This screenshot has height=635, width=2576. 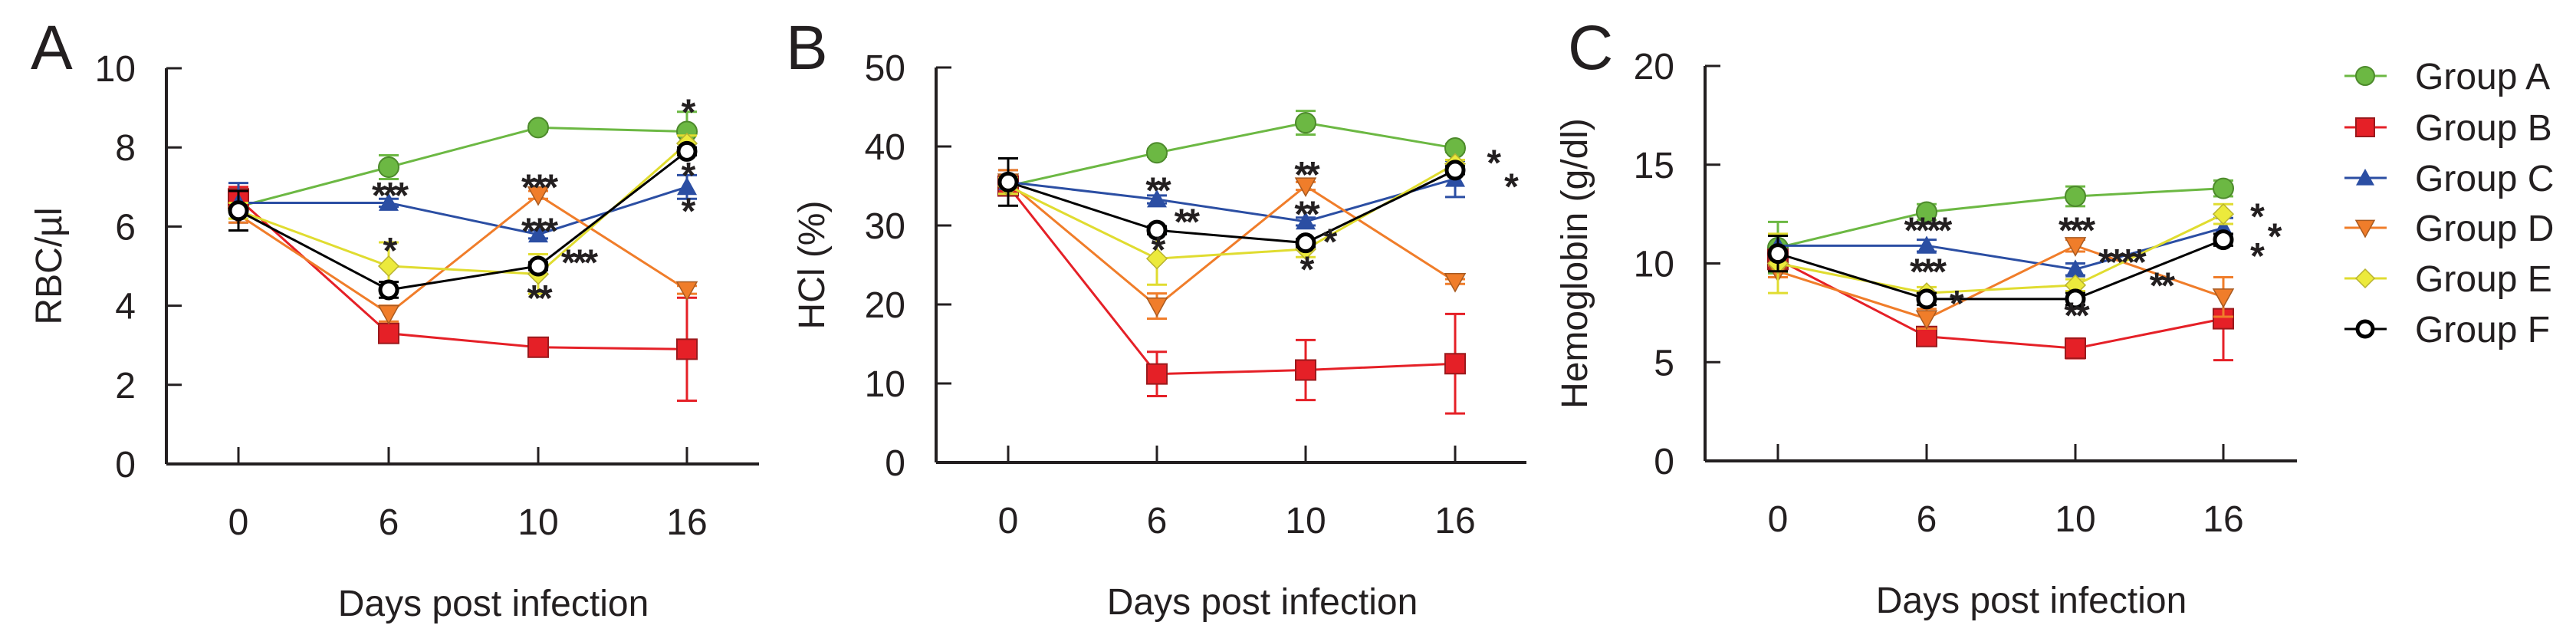 I want to click on panel-label: C, so click(x=1591, y=48).